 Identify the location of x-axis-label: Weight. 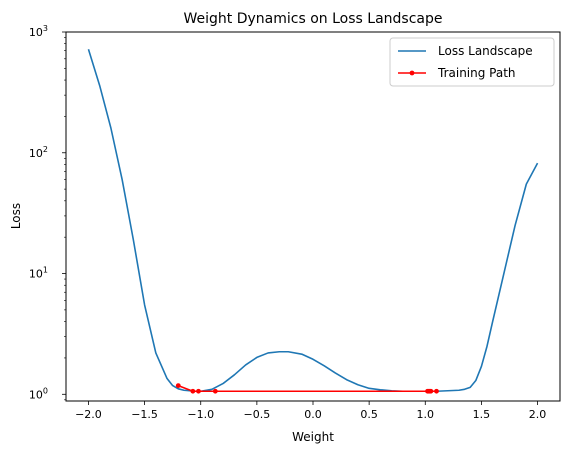
(313, 437).